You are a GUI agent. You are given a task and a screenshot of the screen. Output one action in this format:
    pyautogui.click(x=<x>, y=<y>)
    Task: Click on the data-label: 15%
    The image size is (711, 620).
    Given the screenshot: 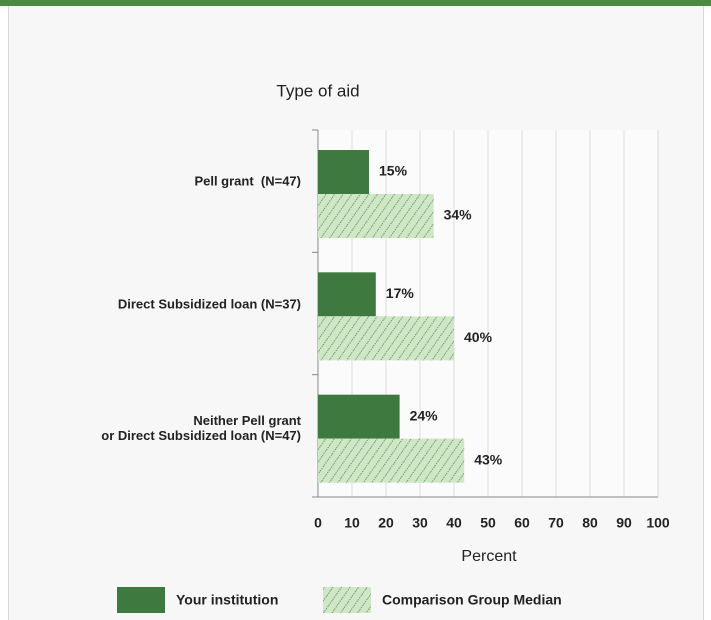 What is the action you would take?
    pyautogui.click(x=393, y=171)
    